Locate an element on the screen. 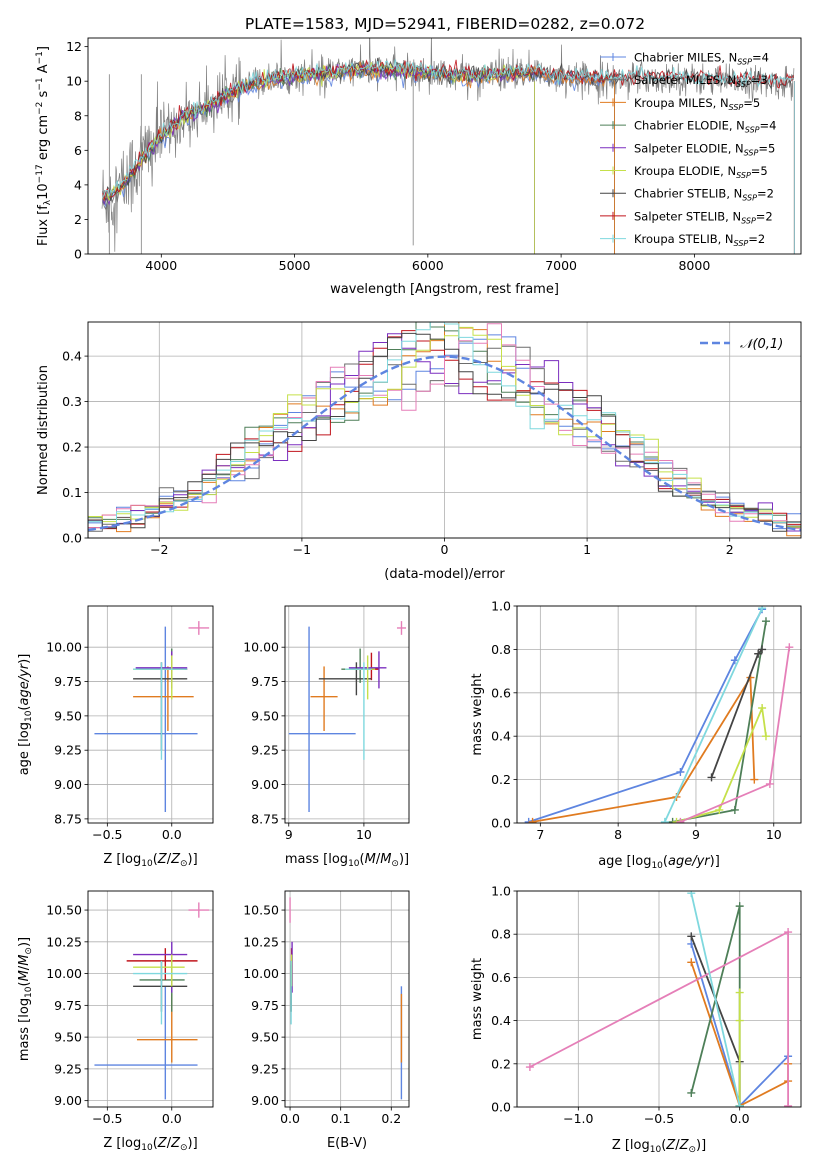 Image resolution: width=819 pixels, height=1170 pixels. legend-label: Chabrier STELIB, NSSP=2 is located at coordinates (704, 195).